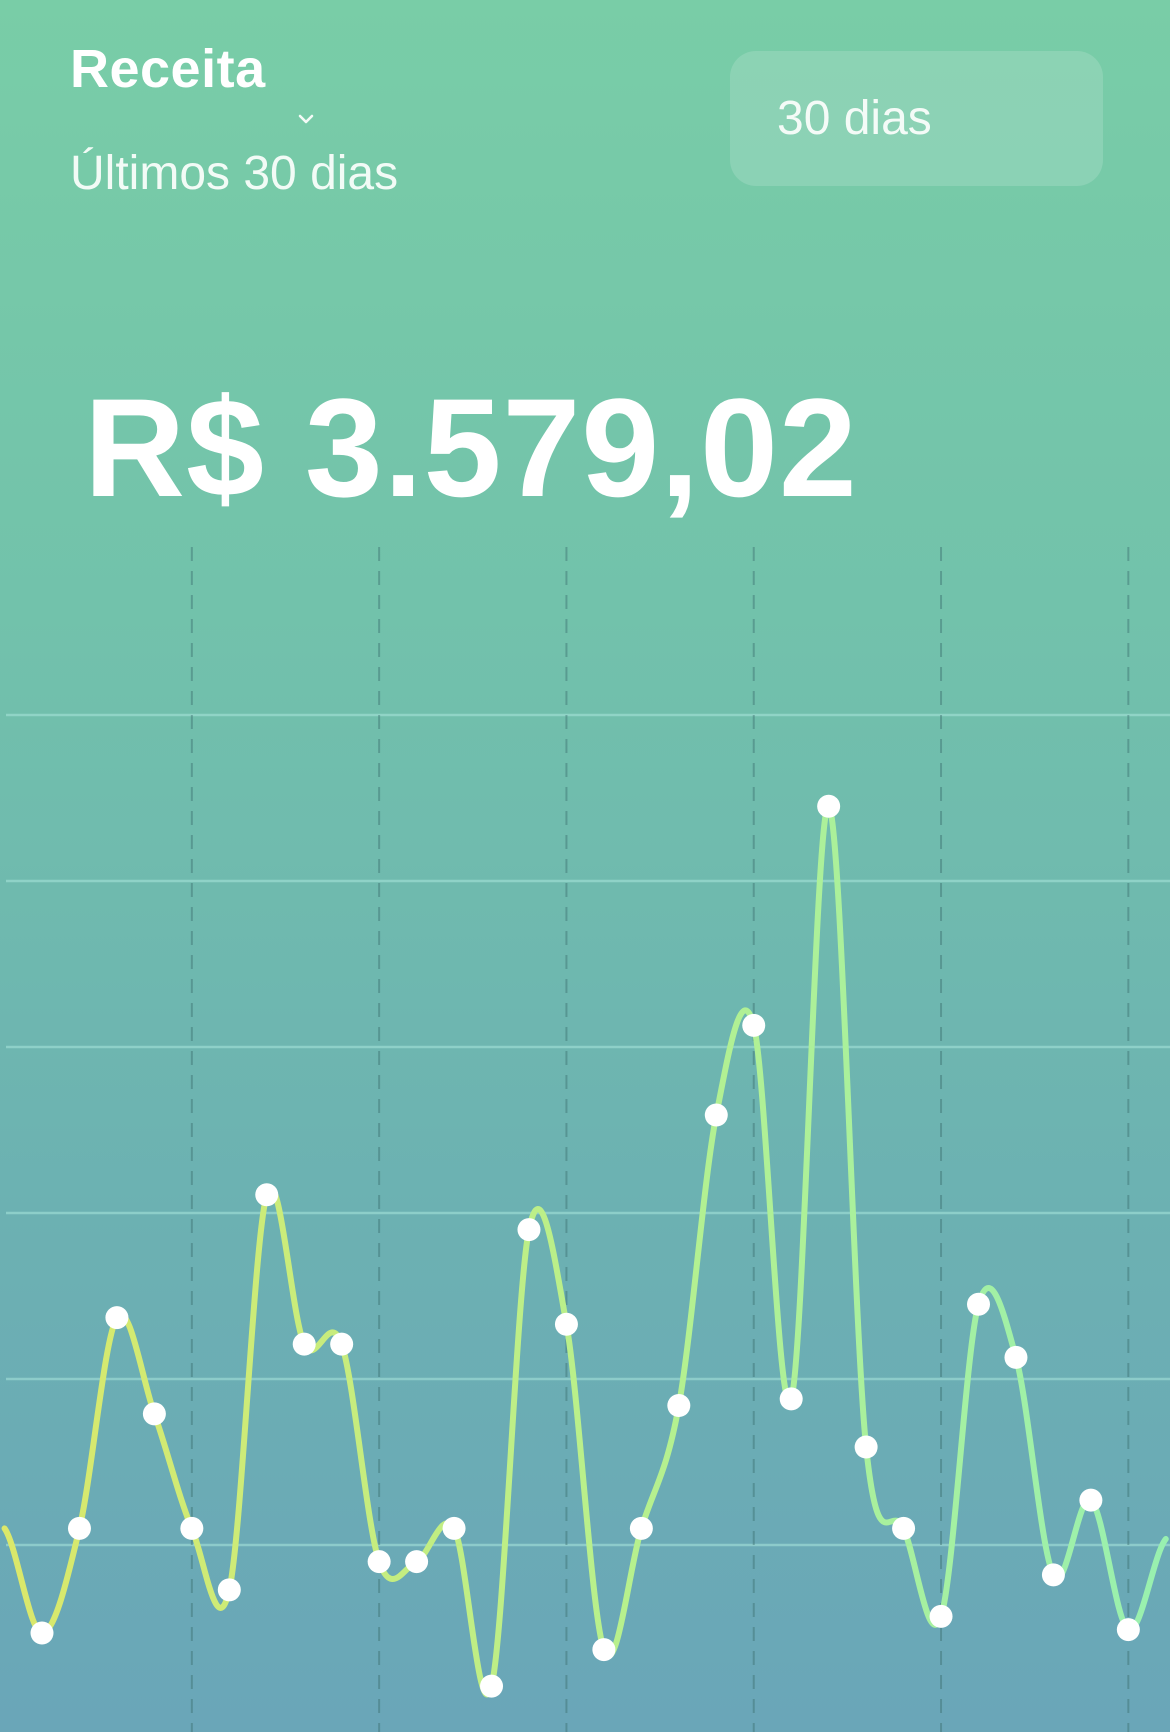  Describe the element at coordinates (471, 447) in the screenshot. I see `total-revenue: R$ 3.579,02` at that location.